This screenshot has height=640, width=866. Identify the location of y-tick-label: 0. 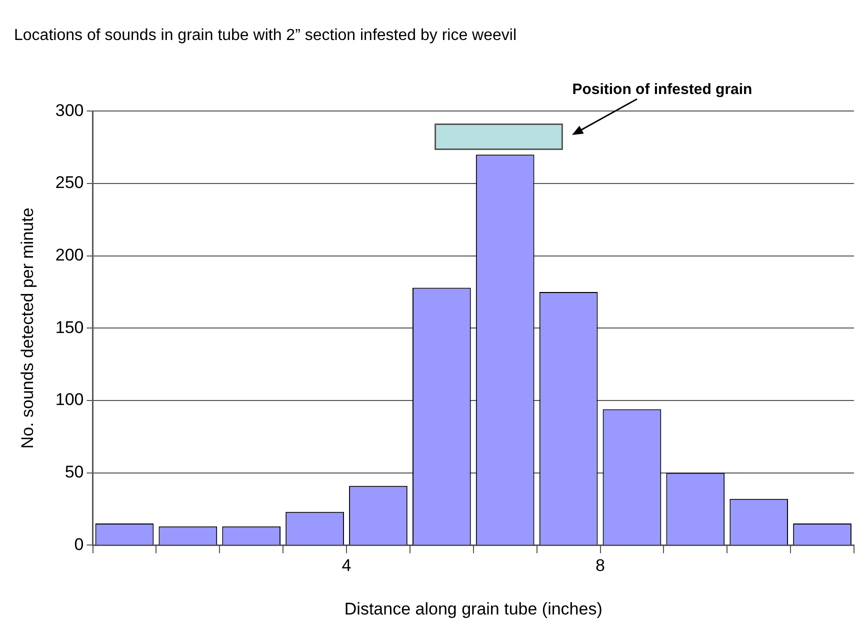
(79, 544).